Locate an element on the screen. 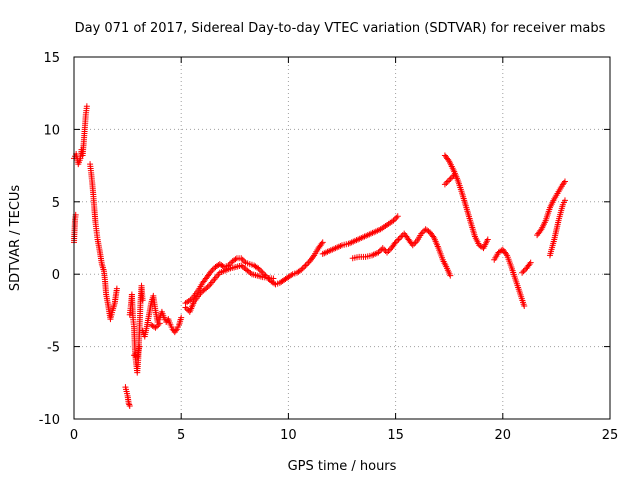 The width and height of the screenshot is (640, 480). y-tick-label: 10 is located at coordinates (51, 130).